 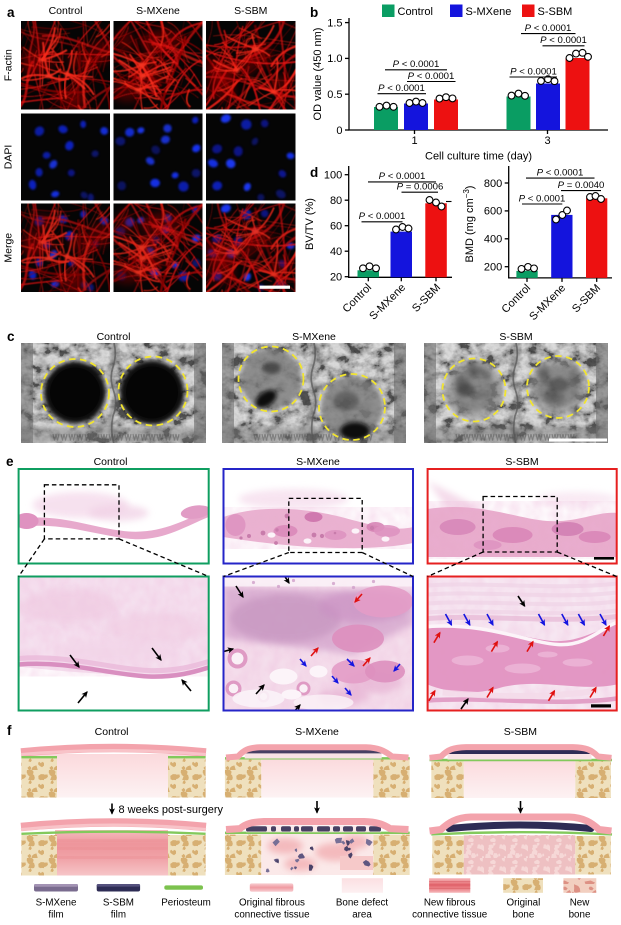 What do you see at coordinates (334, 59) in the screenshot?
I see `svg-text: 1.0` at bounding box center [334, 59].